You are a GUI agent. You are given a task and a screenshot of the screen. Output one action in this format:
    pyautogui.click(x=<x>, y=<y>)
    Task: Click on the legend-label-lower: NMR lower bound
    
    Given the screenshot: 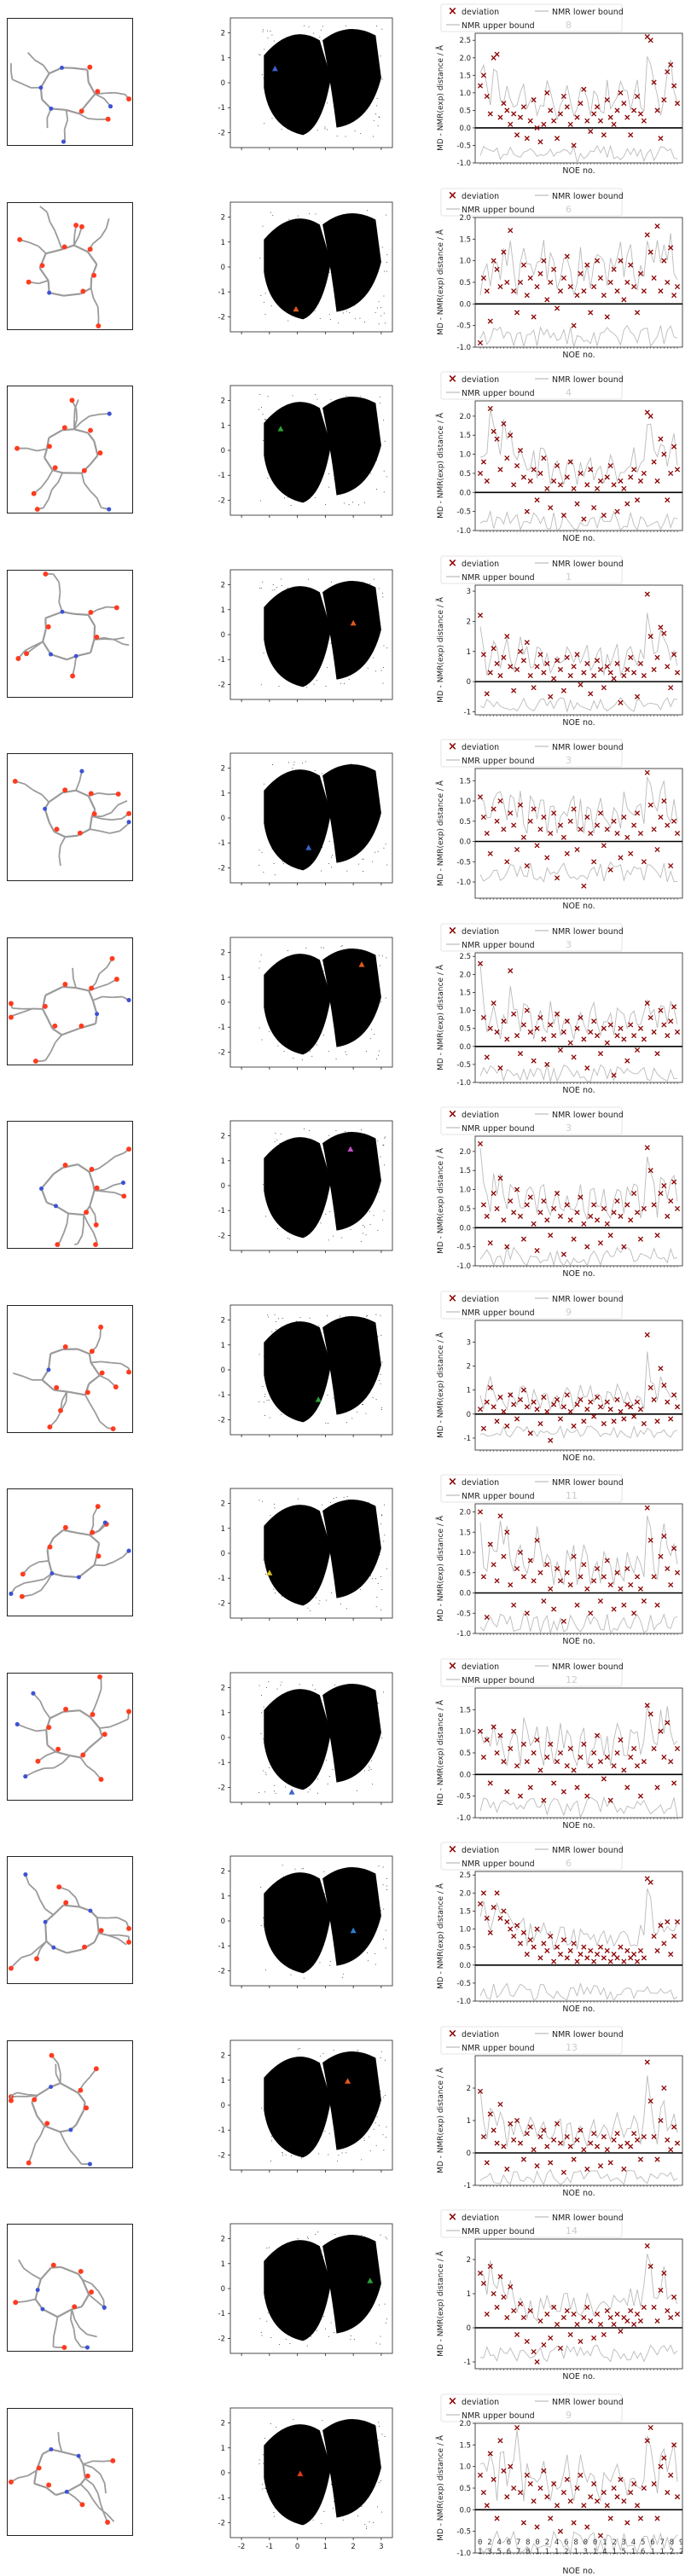 What is the action you would take?
    pyautogui.click(x=588, y=196)
    